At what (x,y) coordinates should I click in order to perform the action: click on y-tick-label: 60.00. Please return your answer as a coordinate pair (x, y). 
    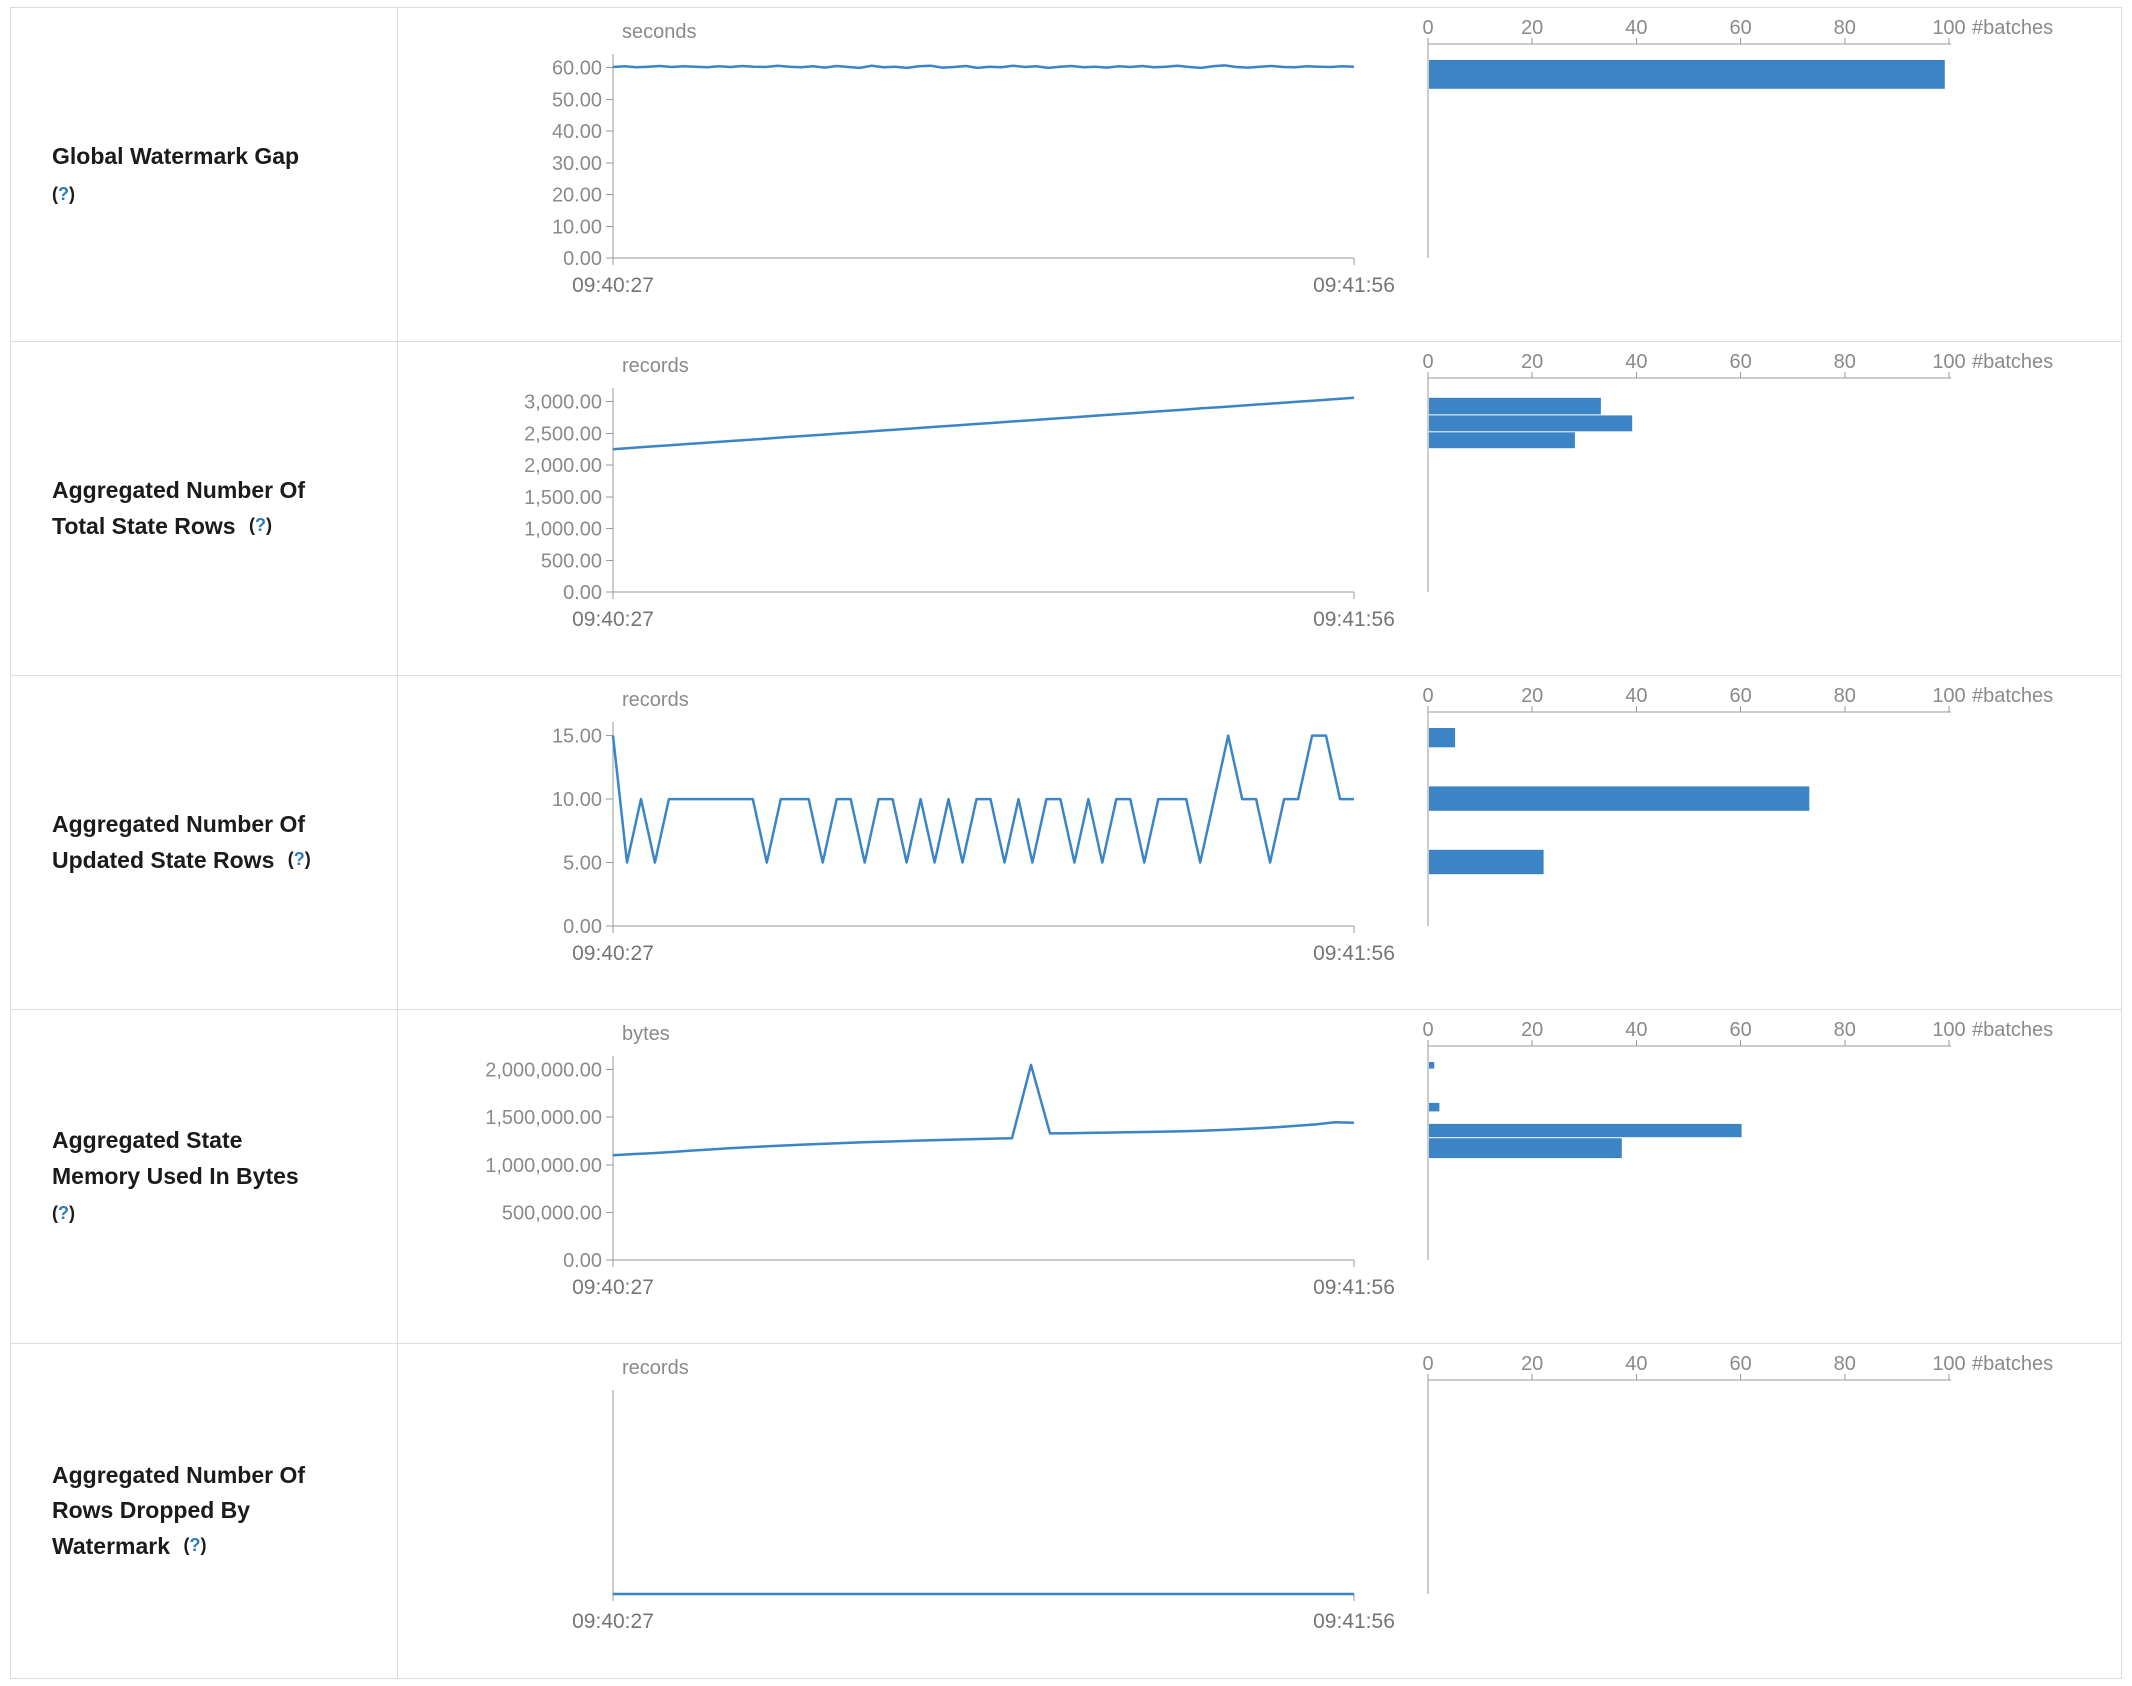
    Looking at the image, I should click on (577, 69).